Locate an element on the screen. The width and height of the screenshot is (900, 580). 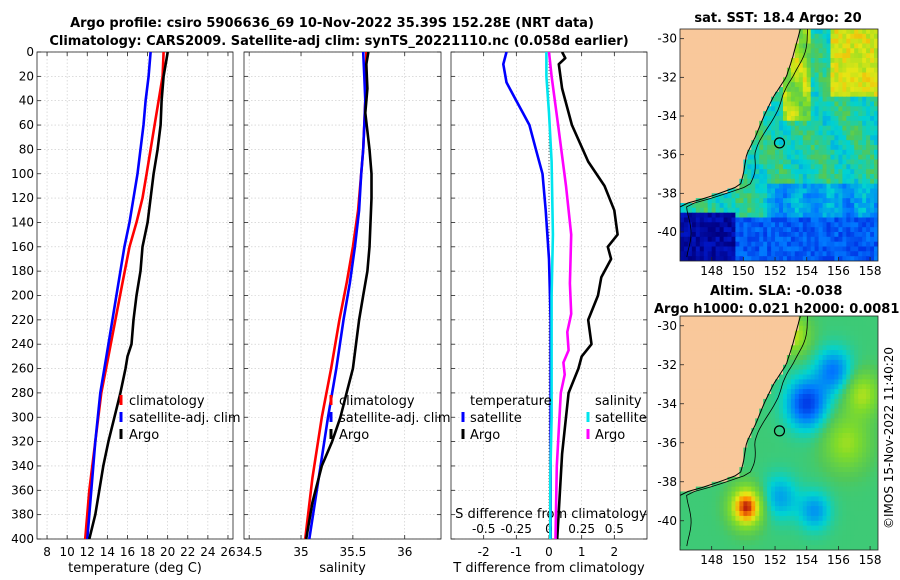
sst-map: 148 150 152 154 156 158-30-32-34-36-38-40 is located at coordinates (769, 153).